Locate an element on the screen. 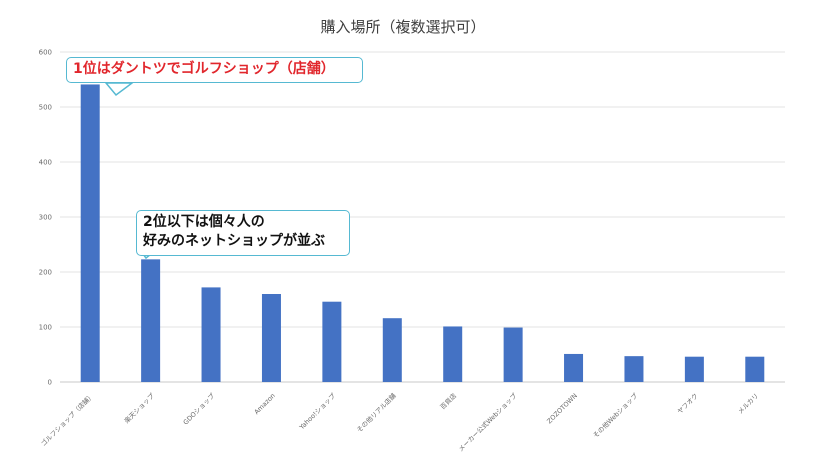 Image resolution: width=820 pixels, height=461 pixels. x-tick-label: 楽天ショップ is located at coordinates (139, 408).